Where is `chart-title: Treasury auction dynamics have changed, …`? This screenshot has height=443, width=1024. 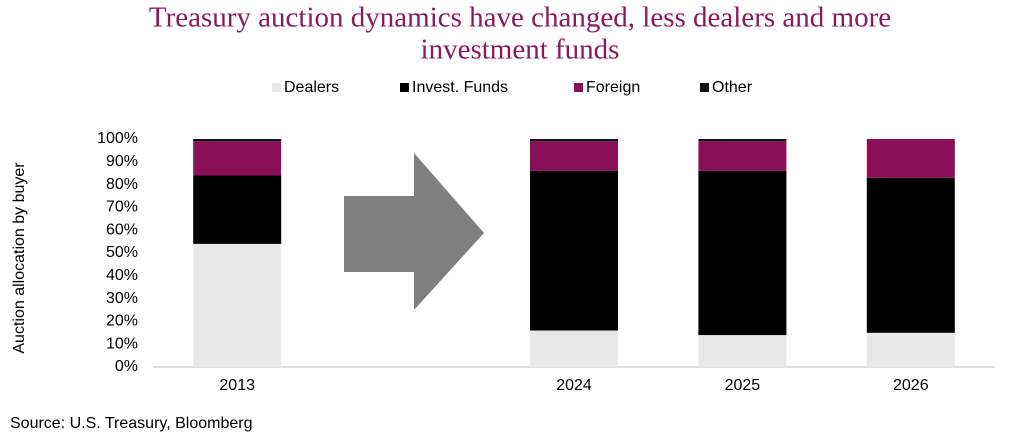
chart-title: Treasury auction dynamics have changed, … is located at coordinates (520, 18).